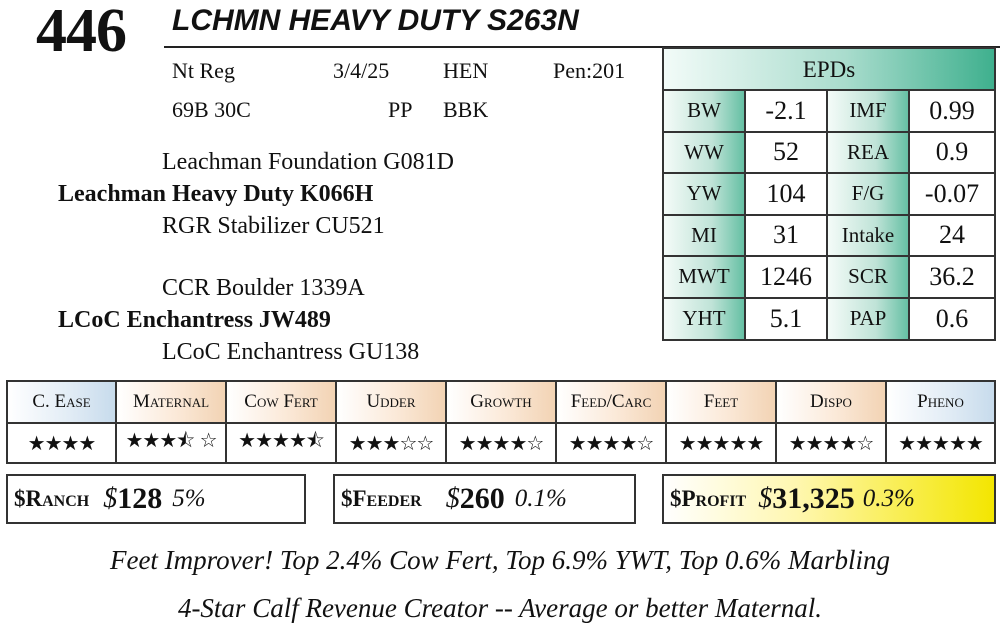 Image resolution: width=1000 pixels, height=639 pixels. Describe the element at coordinates (869, 278) in the screenshot. I see `epd-label-scr: SCR` at that location.